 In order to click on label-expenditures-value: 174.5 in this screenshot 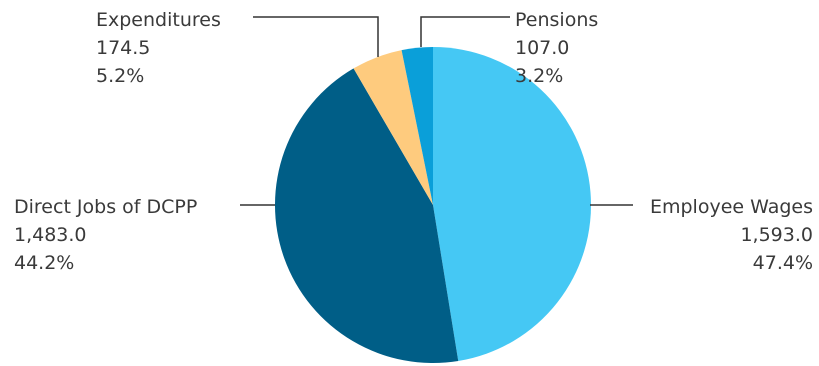, I will do `click(123, 48)`.